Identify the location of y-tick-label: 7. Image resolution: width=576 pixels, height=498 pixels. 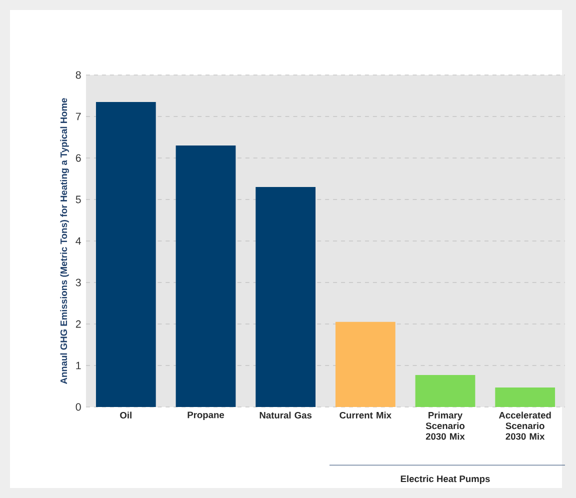
(78, 116).